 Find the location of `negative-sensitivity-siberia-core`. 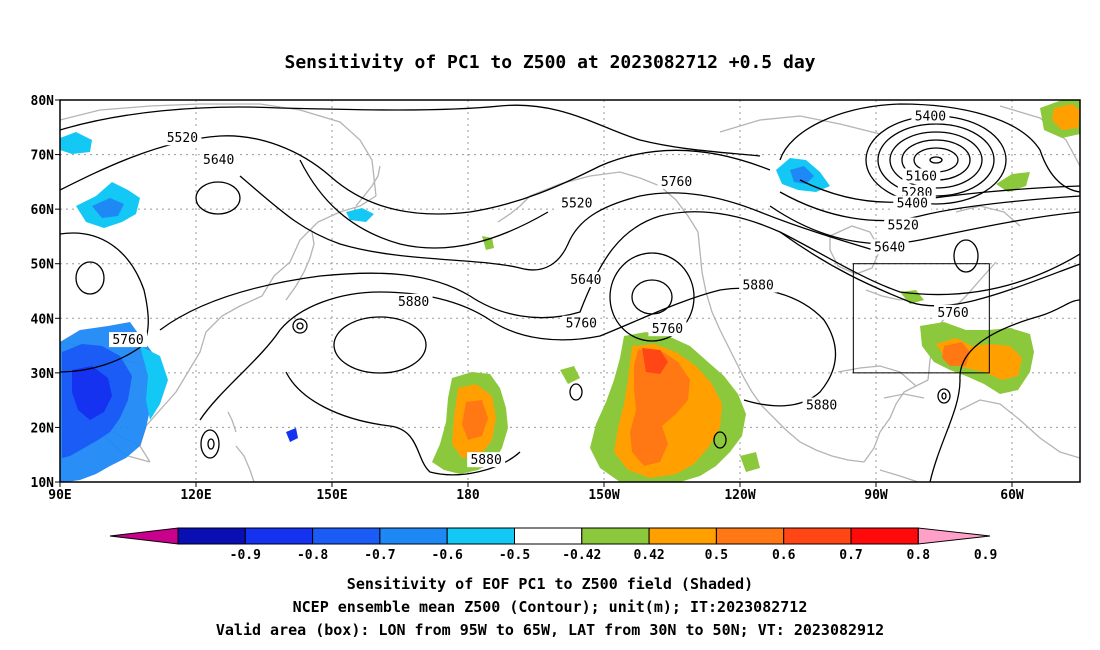

negative-sensitivity-siberia-core is located at coordinates (108, 208).